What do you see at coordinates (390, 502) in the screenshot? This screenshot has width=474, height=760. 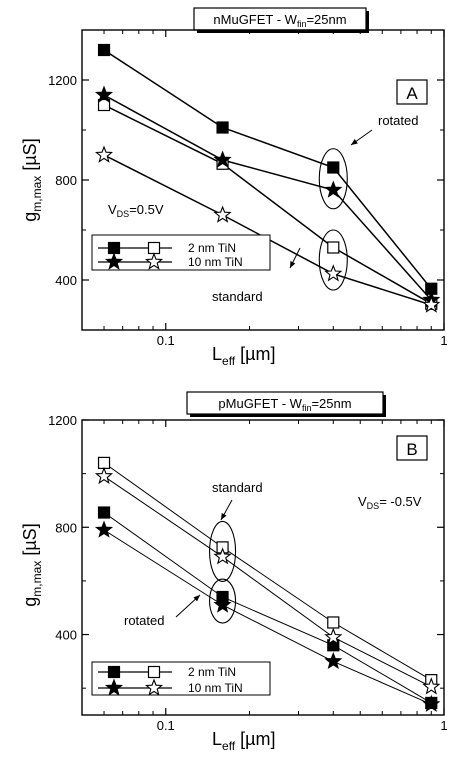 I see `vds-label: VDS= -0.5V` at bounding box center [390, 502].